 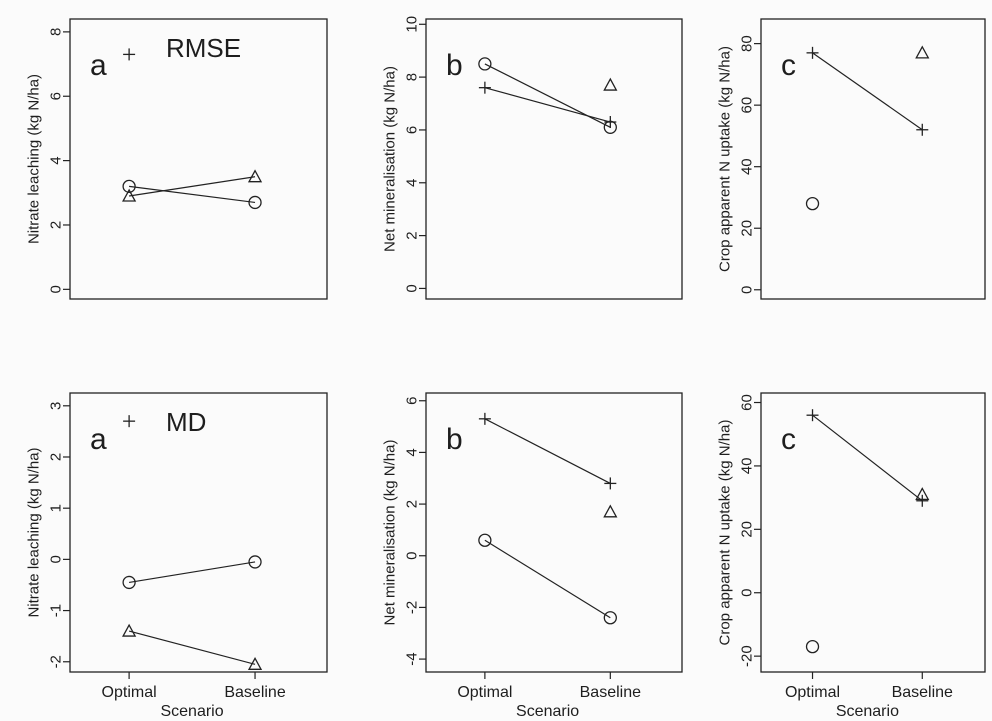 What do you see at coordinates (56, 610) in the screenshot?
I see `y-tick-label: -1` at bounding box center [56, 610].